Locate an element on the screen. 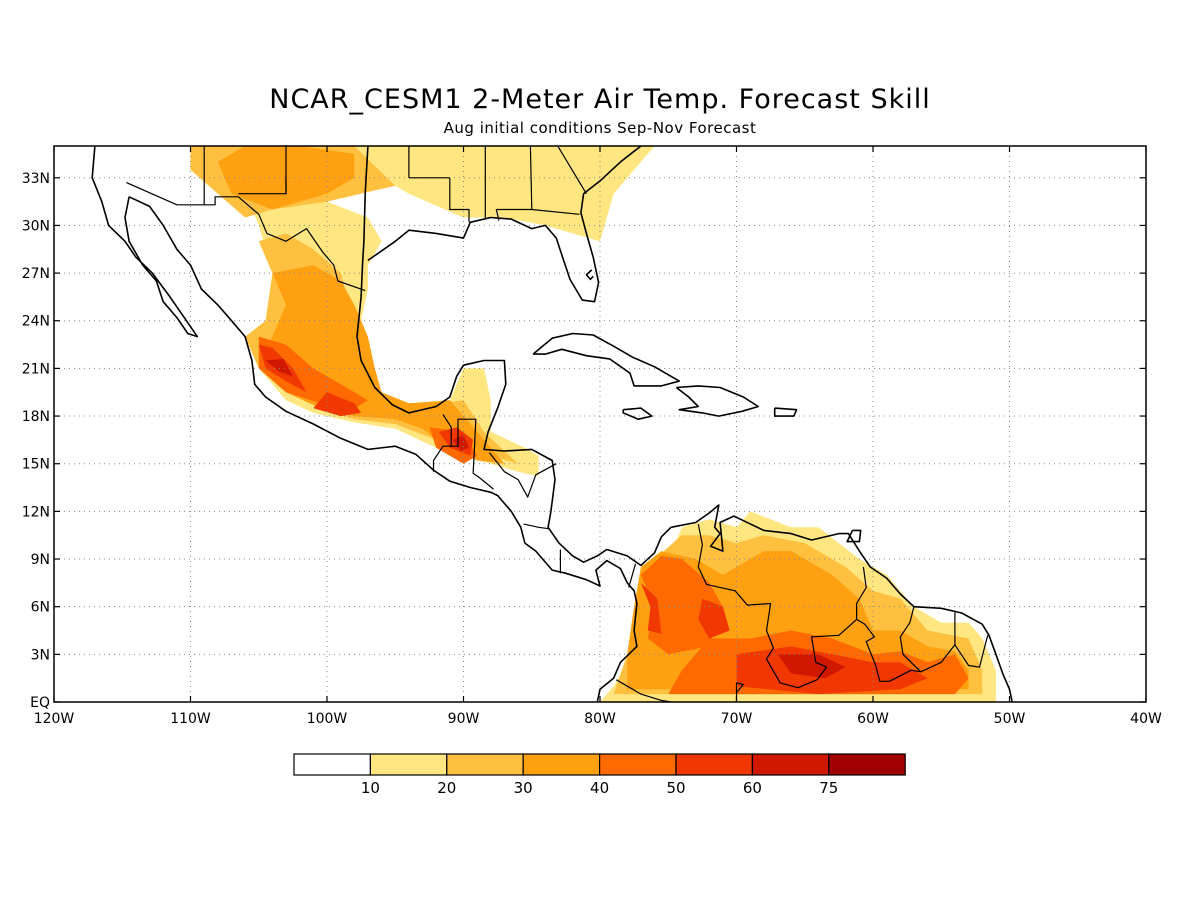  x-tick-label: 90W is located at coordinates (464, 719).